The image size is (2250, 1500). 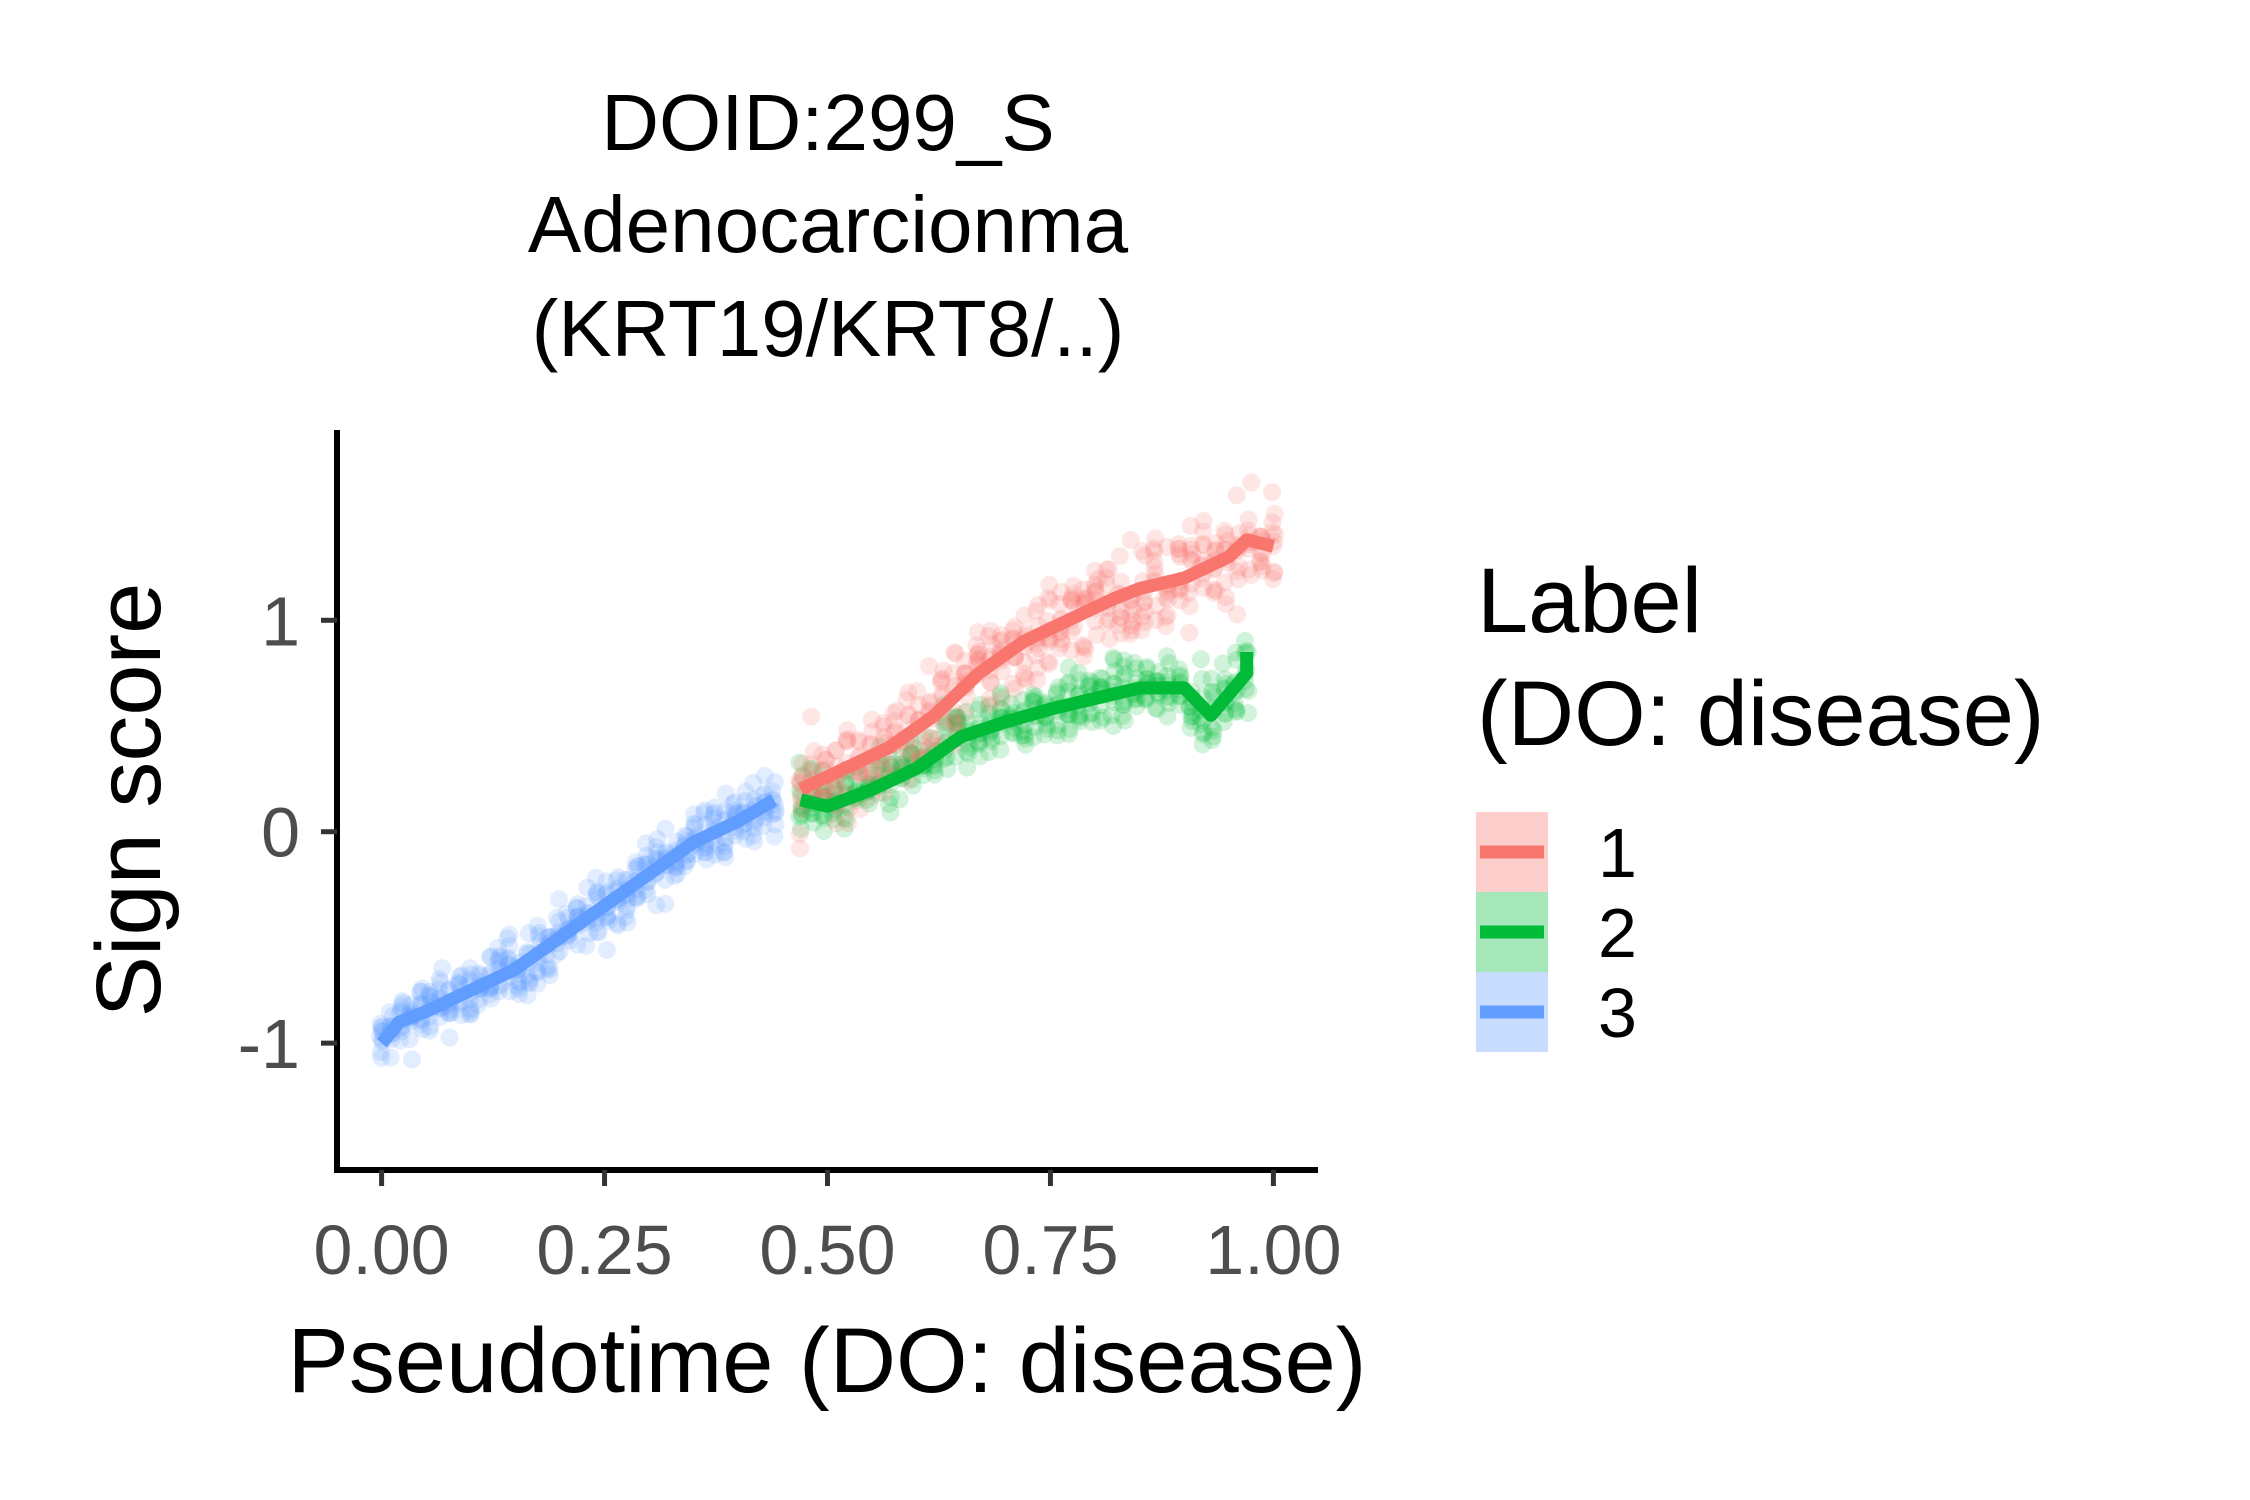 What do you see at coordinates (1589, 601) in the screenshot?
I see `legend-title-line-1: Label` at bounding box center [1589, 601].